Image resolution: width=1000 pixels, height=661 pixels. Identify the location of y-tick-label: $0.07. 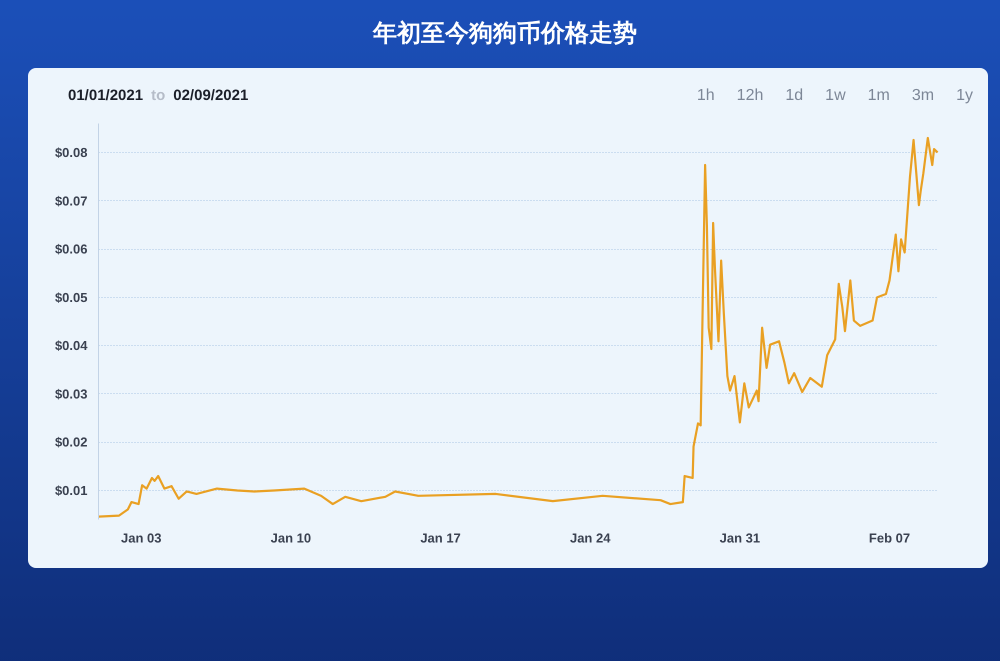
(71, 200).